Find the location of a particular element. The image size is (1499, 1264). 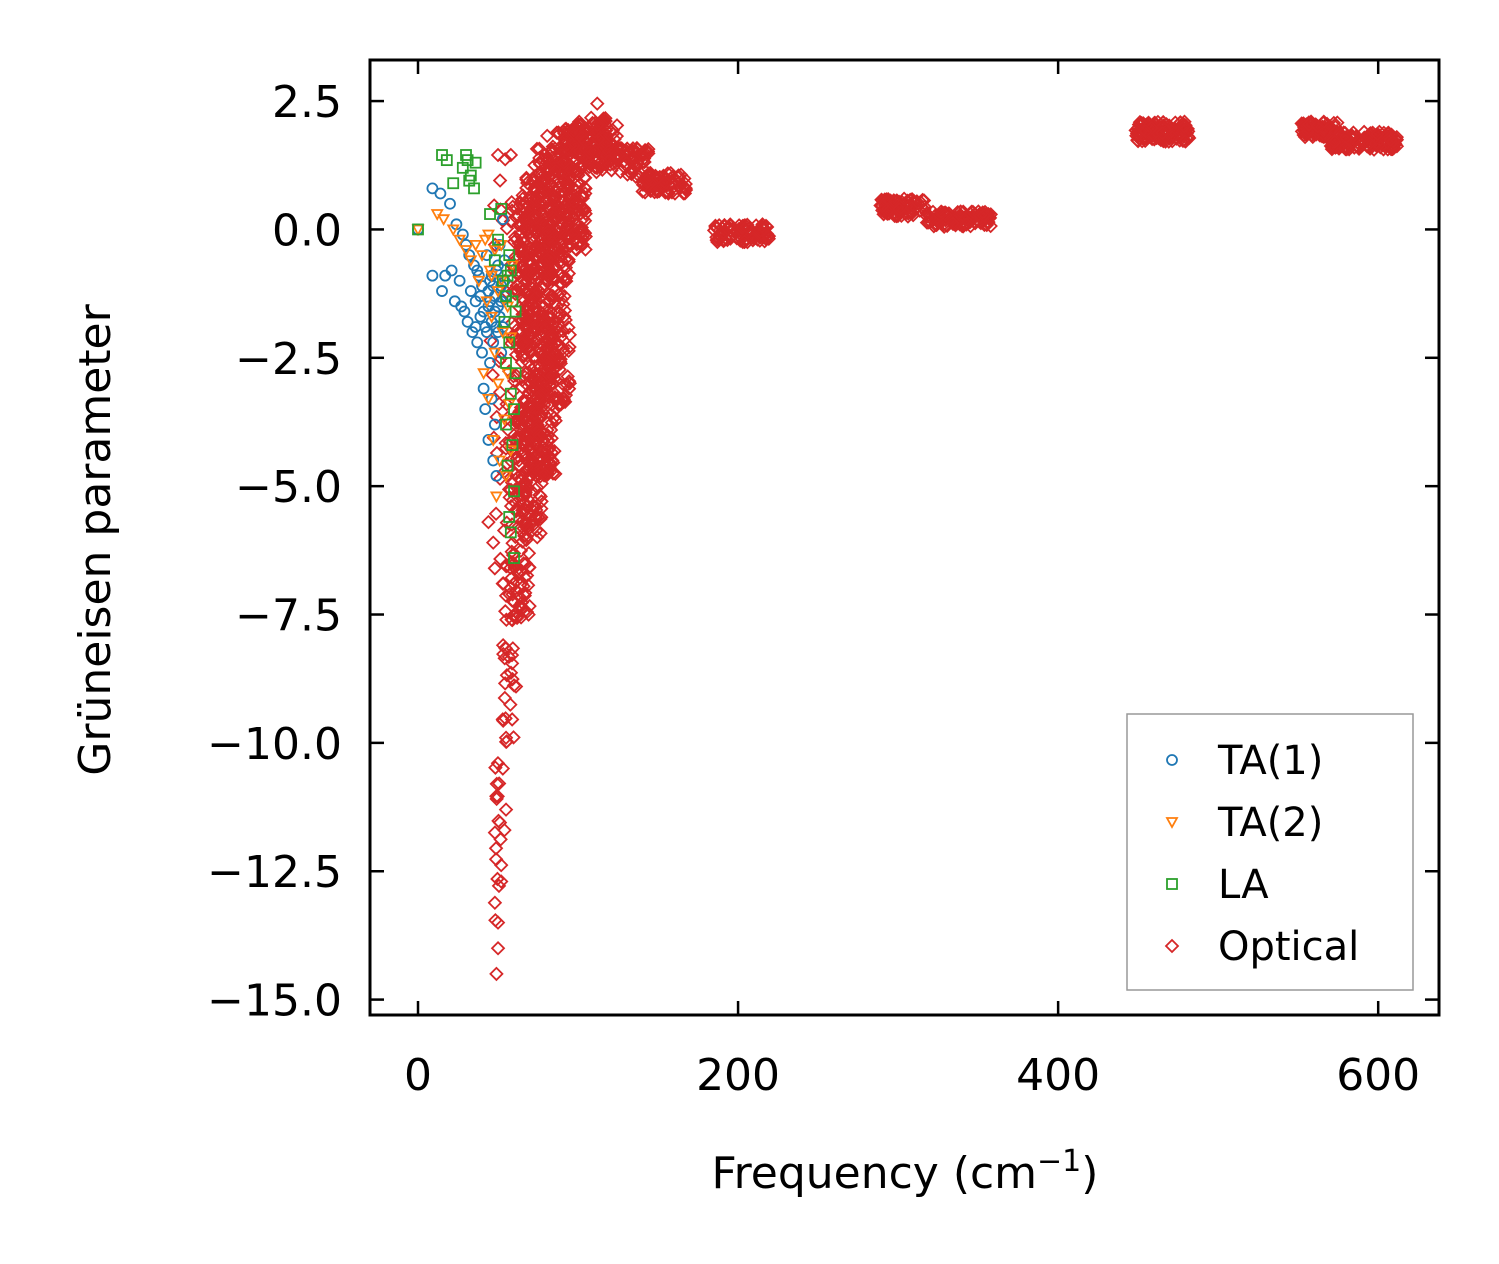

legend-label: TA(1) is located at coordinates (1270, 761).